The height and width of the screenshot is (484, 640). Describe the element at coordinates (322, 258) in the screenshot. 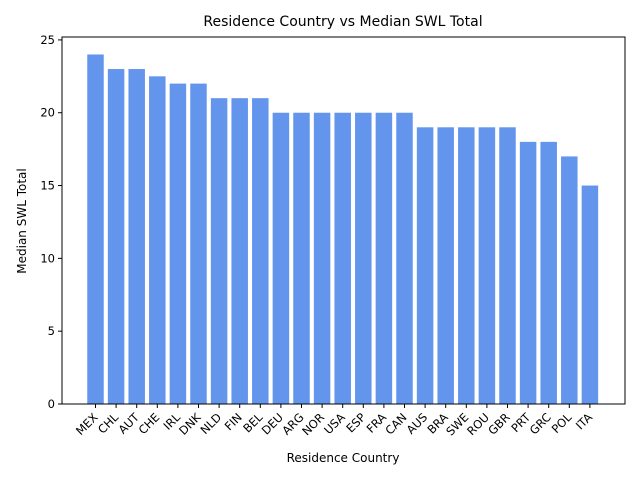

I see `bar-nor` at that location.